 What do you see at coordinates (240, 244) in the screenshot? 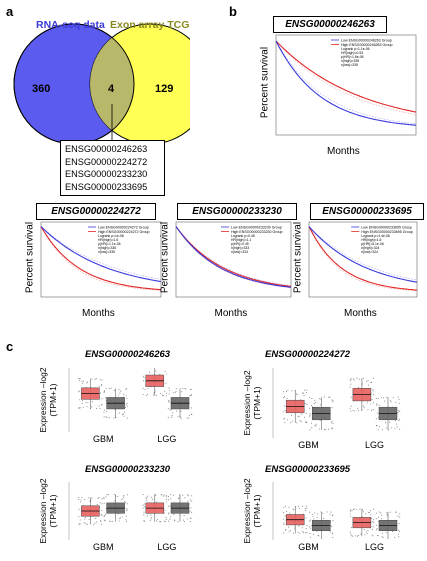
I see `km-stat-line: p(HR)=0.45` at bounding box center [240, 244].